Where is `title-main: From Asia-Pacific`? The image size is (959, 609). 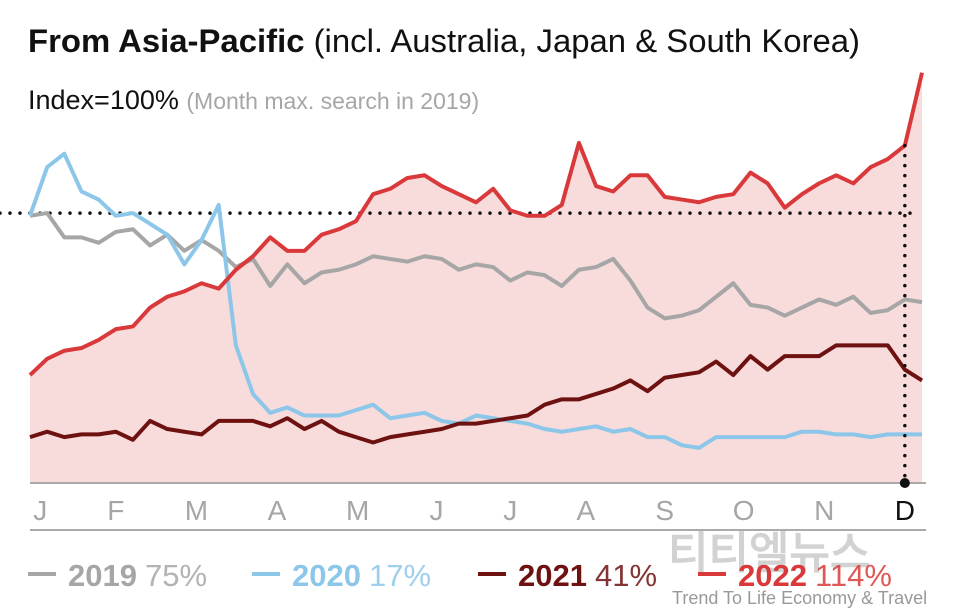 title-main: From Asia-Pacific is located at coordinates (166, 41).